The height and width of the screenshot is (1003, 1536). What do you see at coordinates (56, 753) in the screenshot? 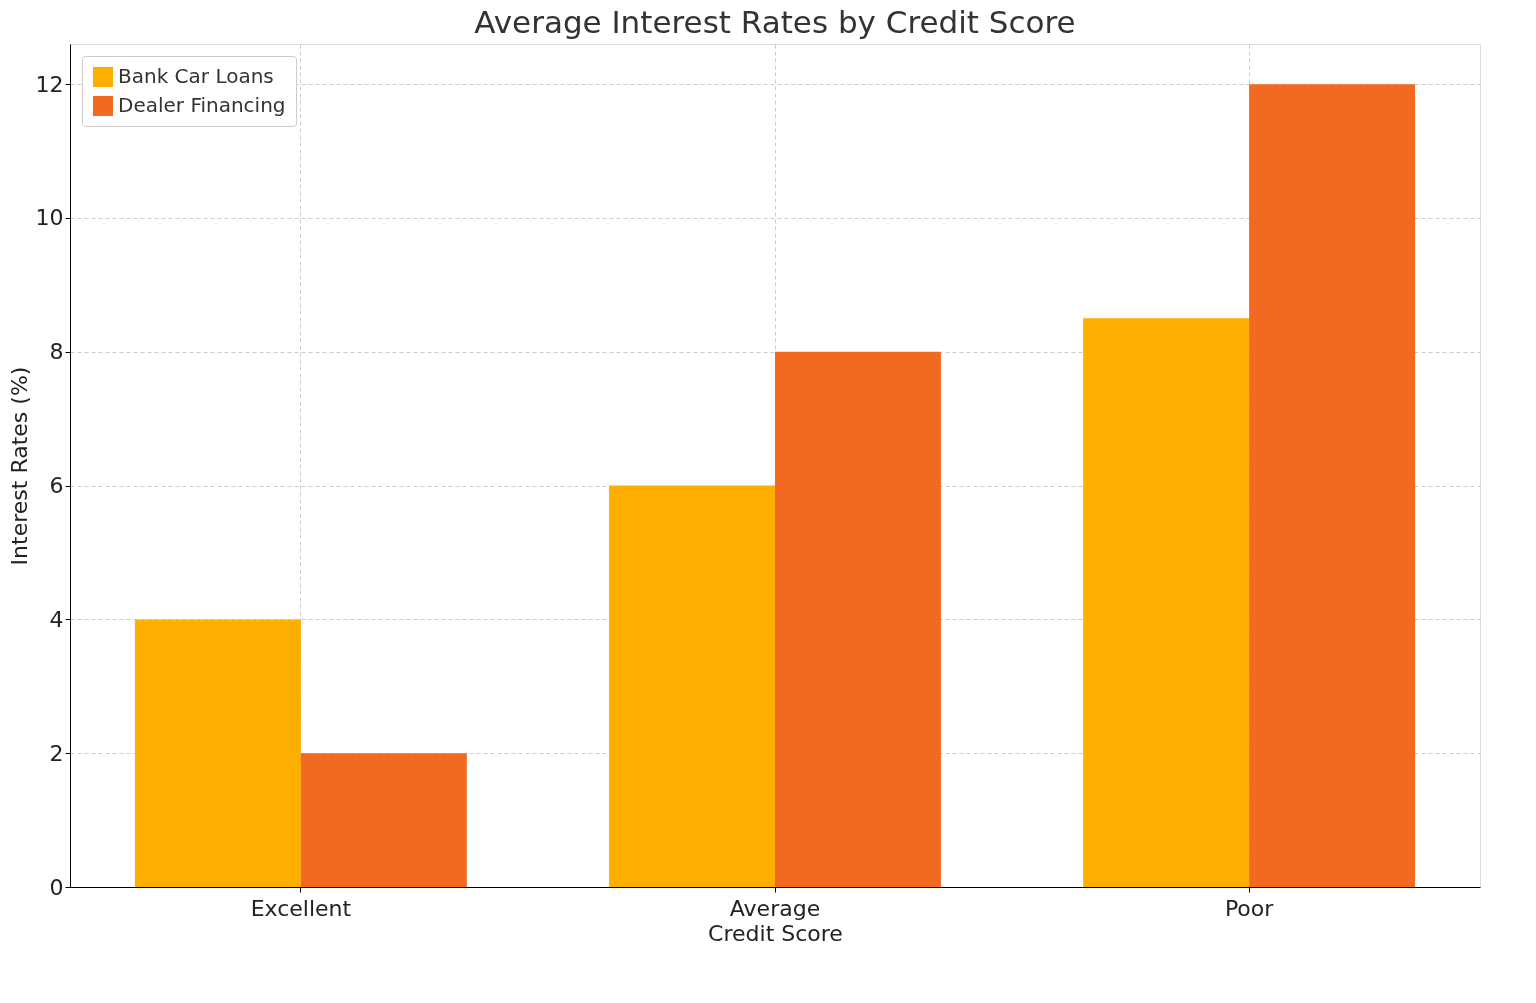
I see `y-tick-label: 2` at bounding box center [56, 753].